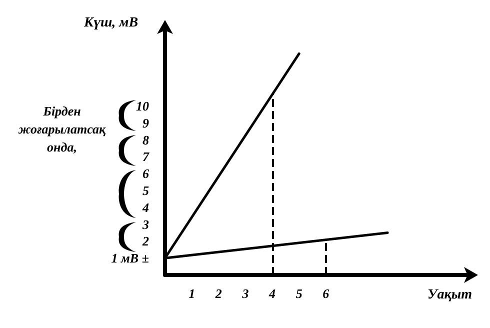 The width and height of the screenshot is (490, 328). Describe the element at coordinates (146, 207) in the screenshot. I see `y-tick-label: 4` at that location.